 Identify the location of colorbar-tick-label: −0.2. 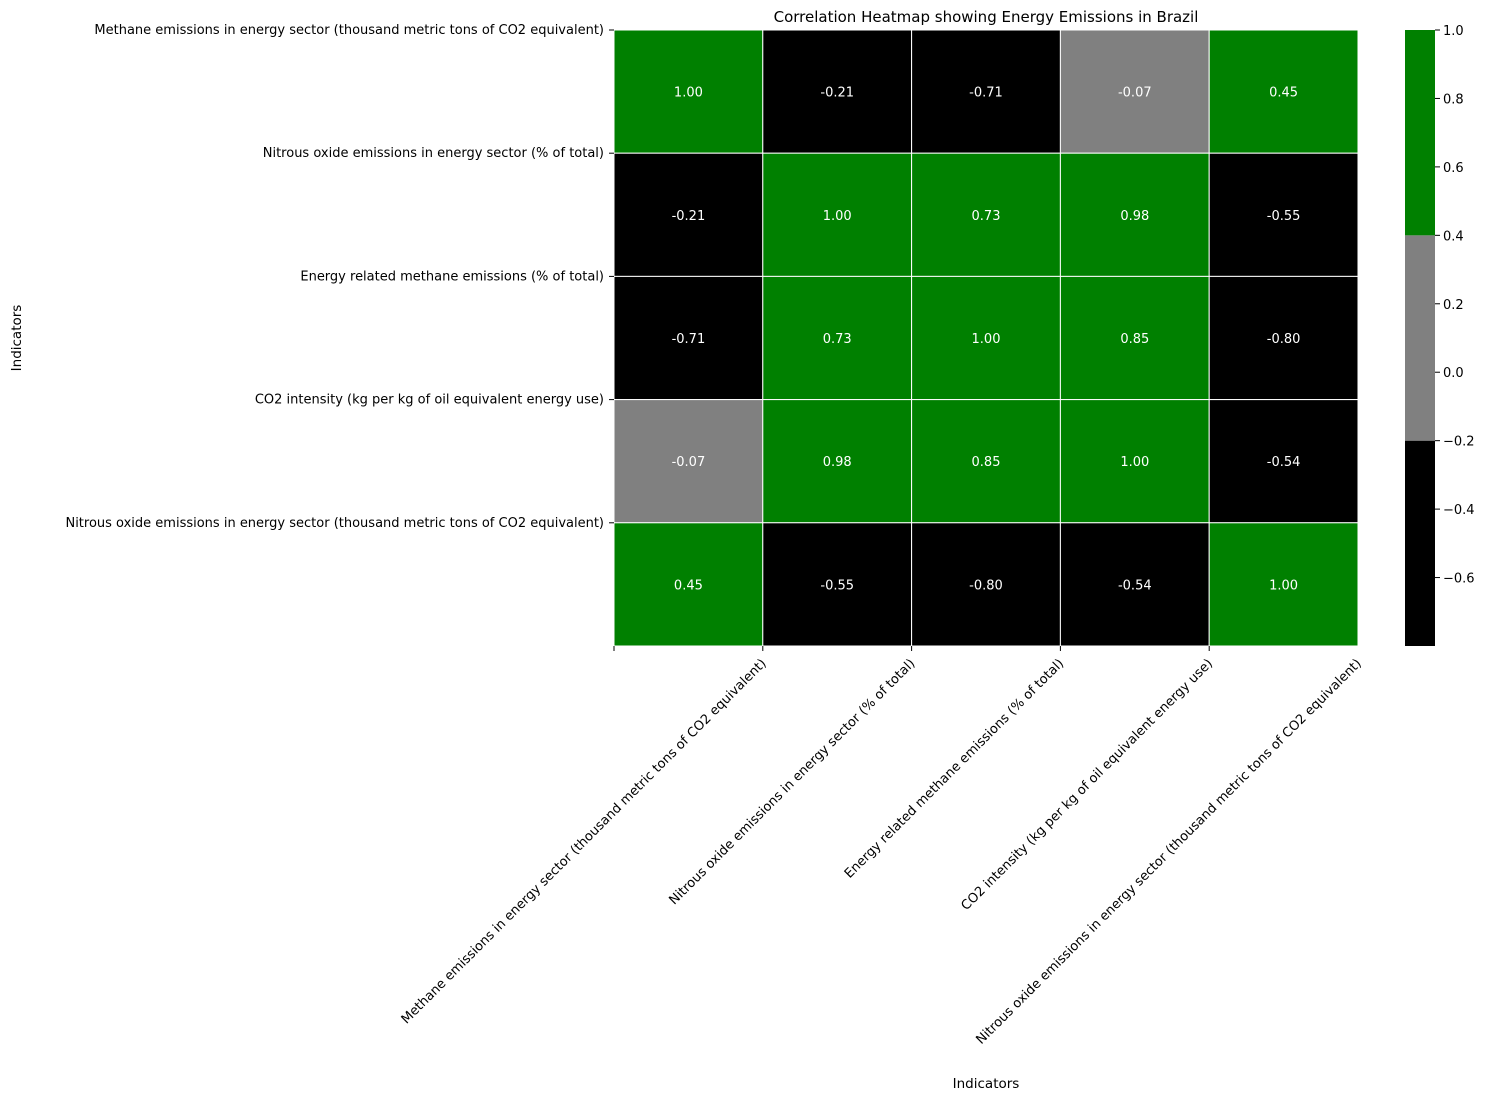
(1459, 442).